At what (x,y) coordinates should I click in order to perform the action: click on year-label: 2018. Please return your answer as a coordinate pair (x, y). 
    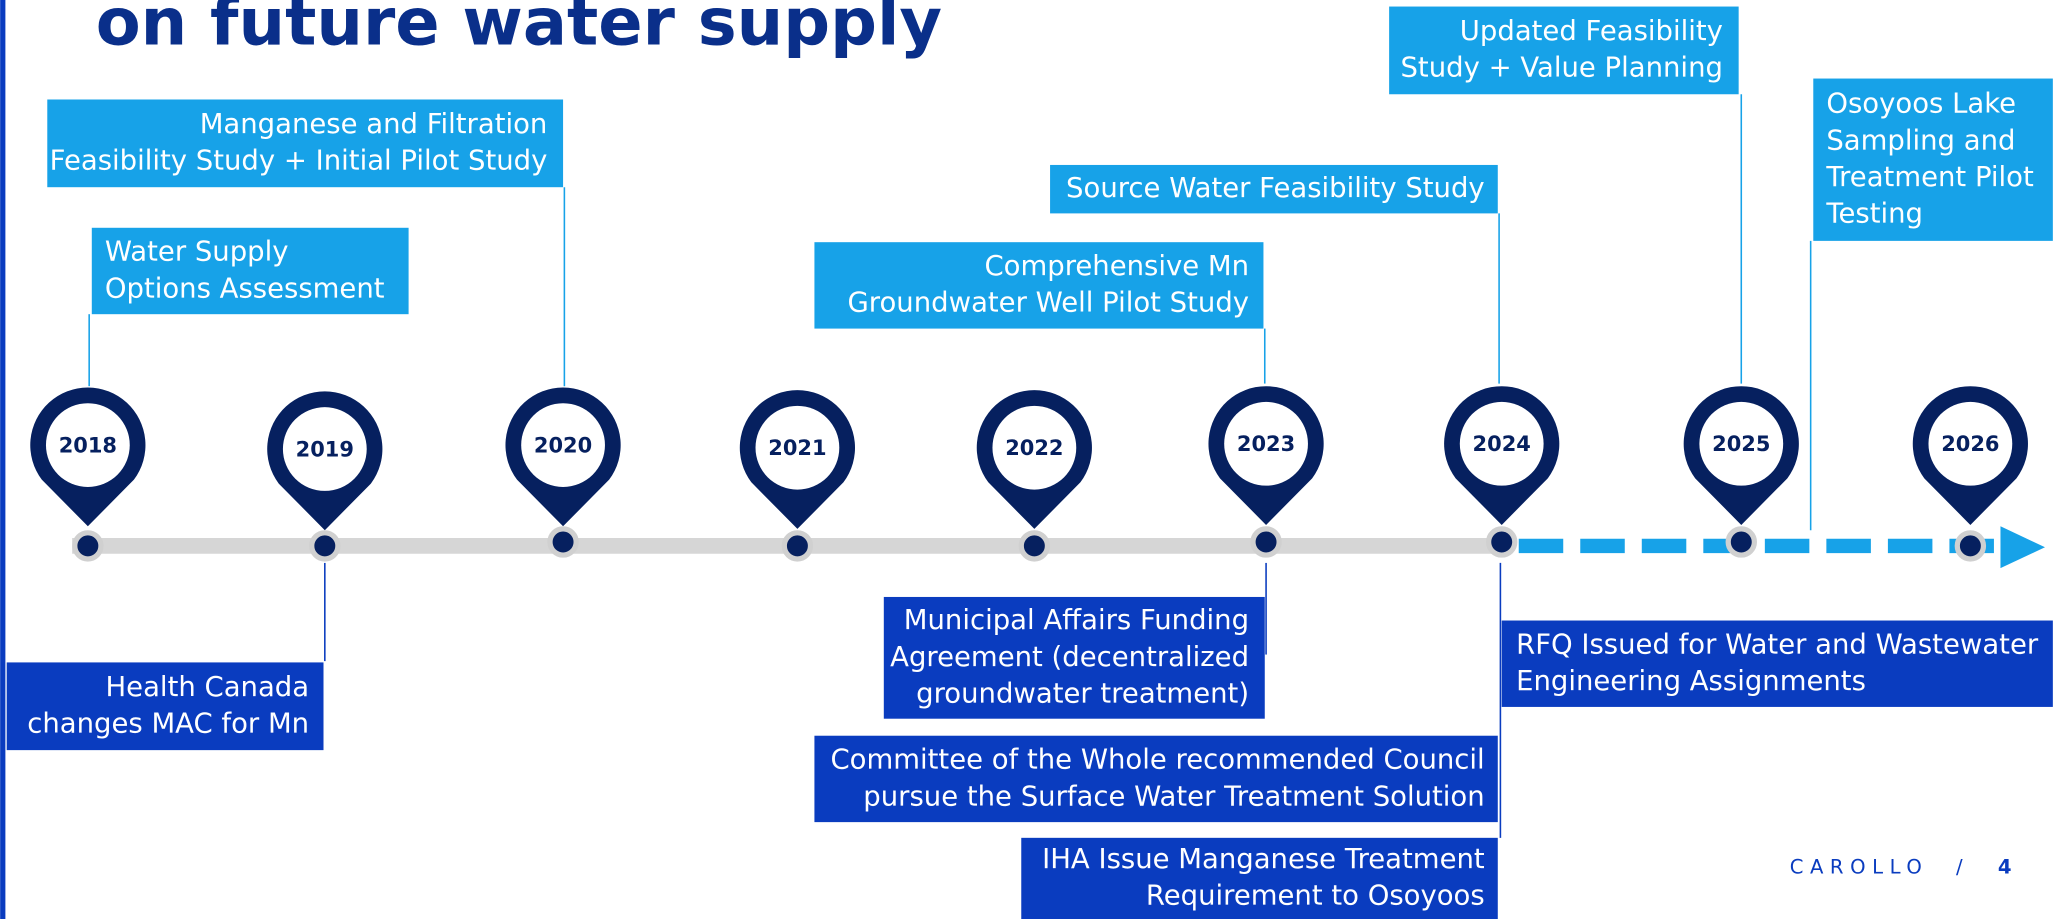
    Looking at the image, I should click on (88, 445).